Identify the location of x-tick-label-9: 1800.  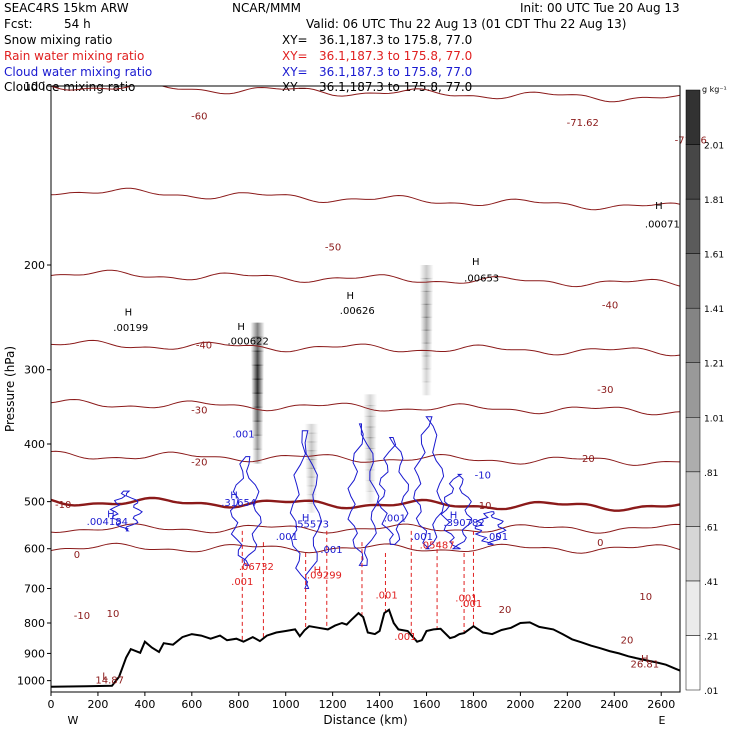
(473, 704).